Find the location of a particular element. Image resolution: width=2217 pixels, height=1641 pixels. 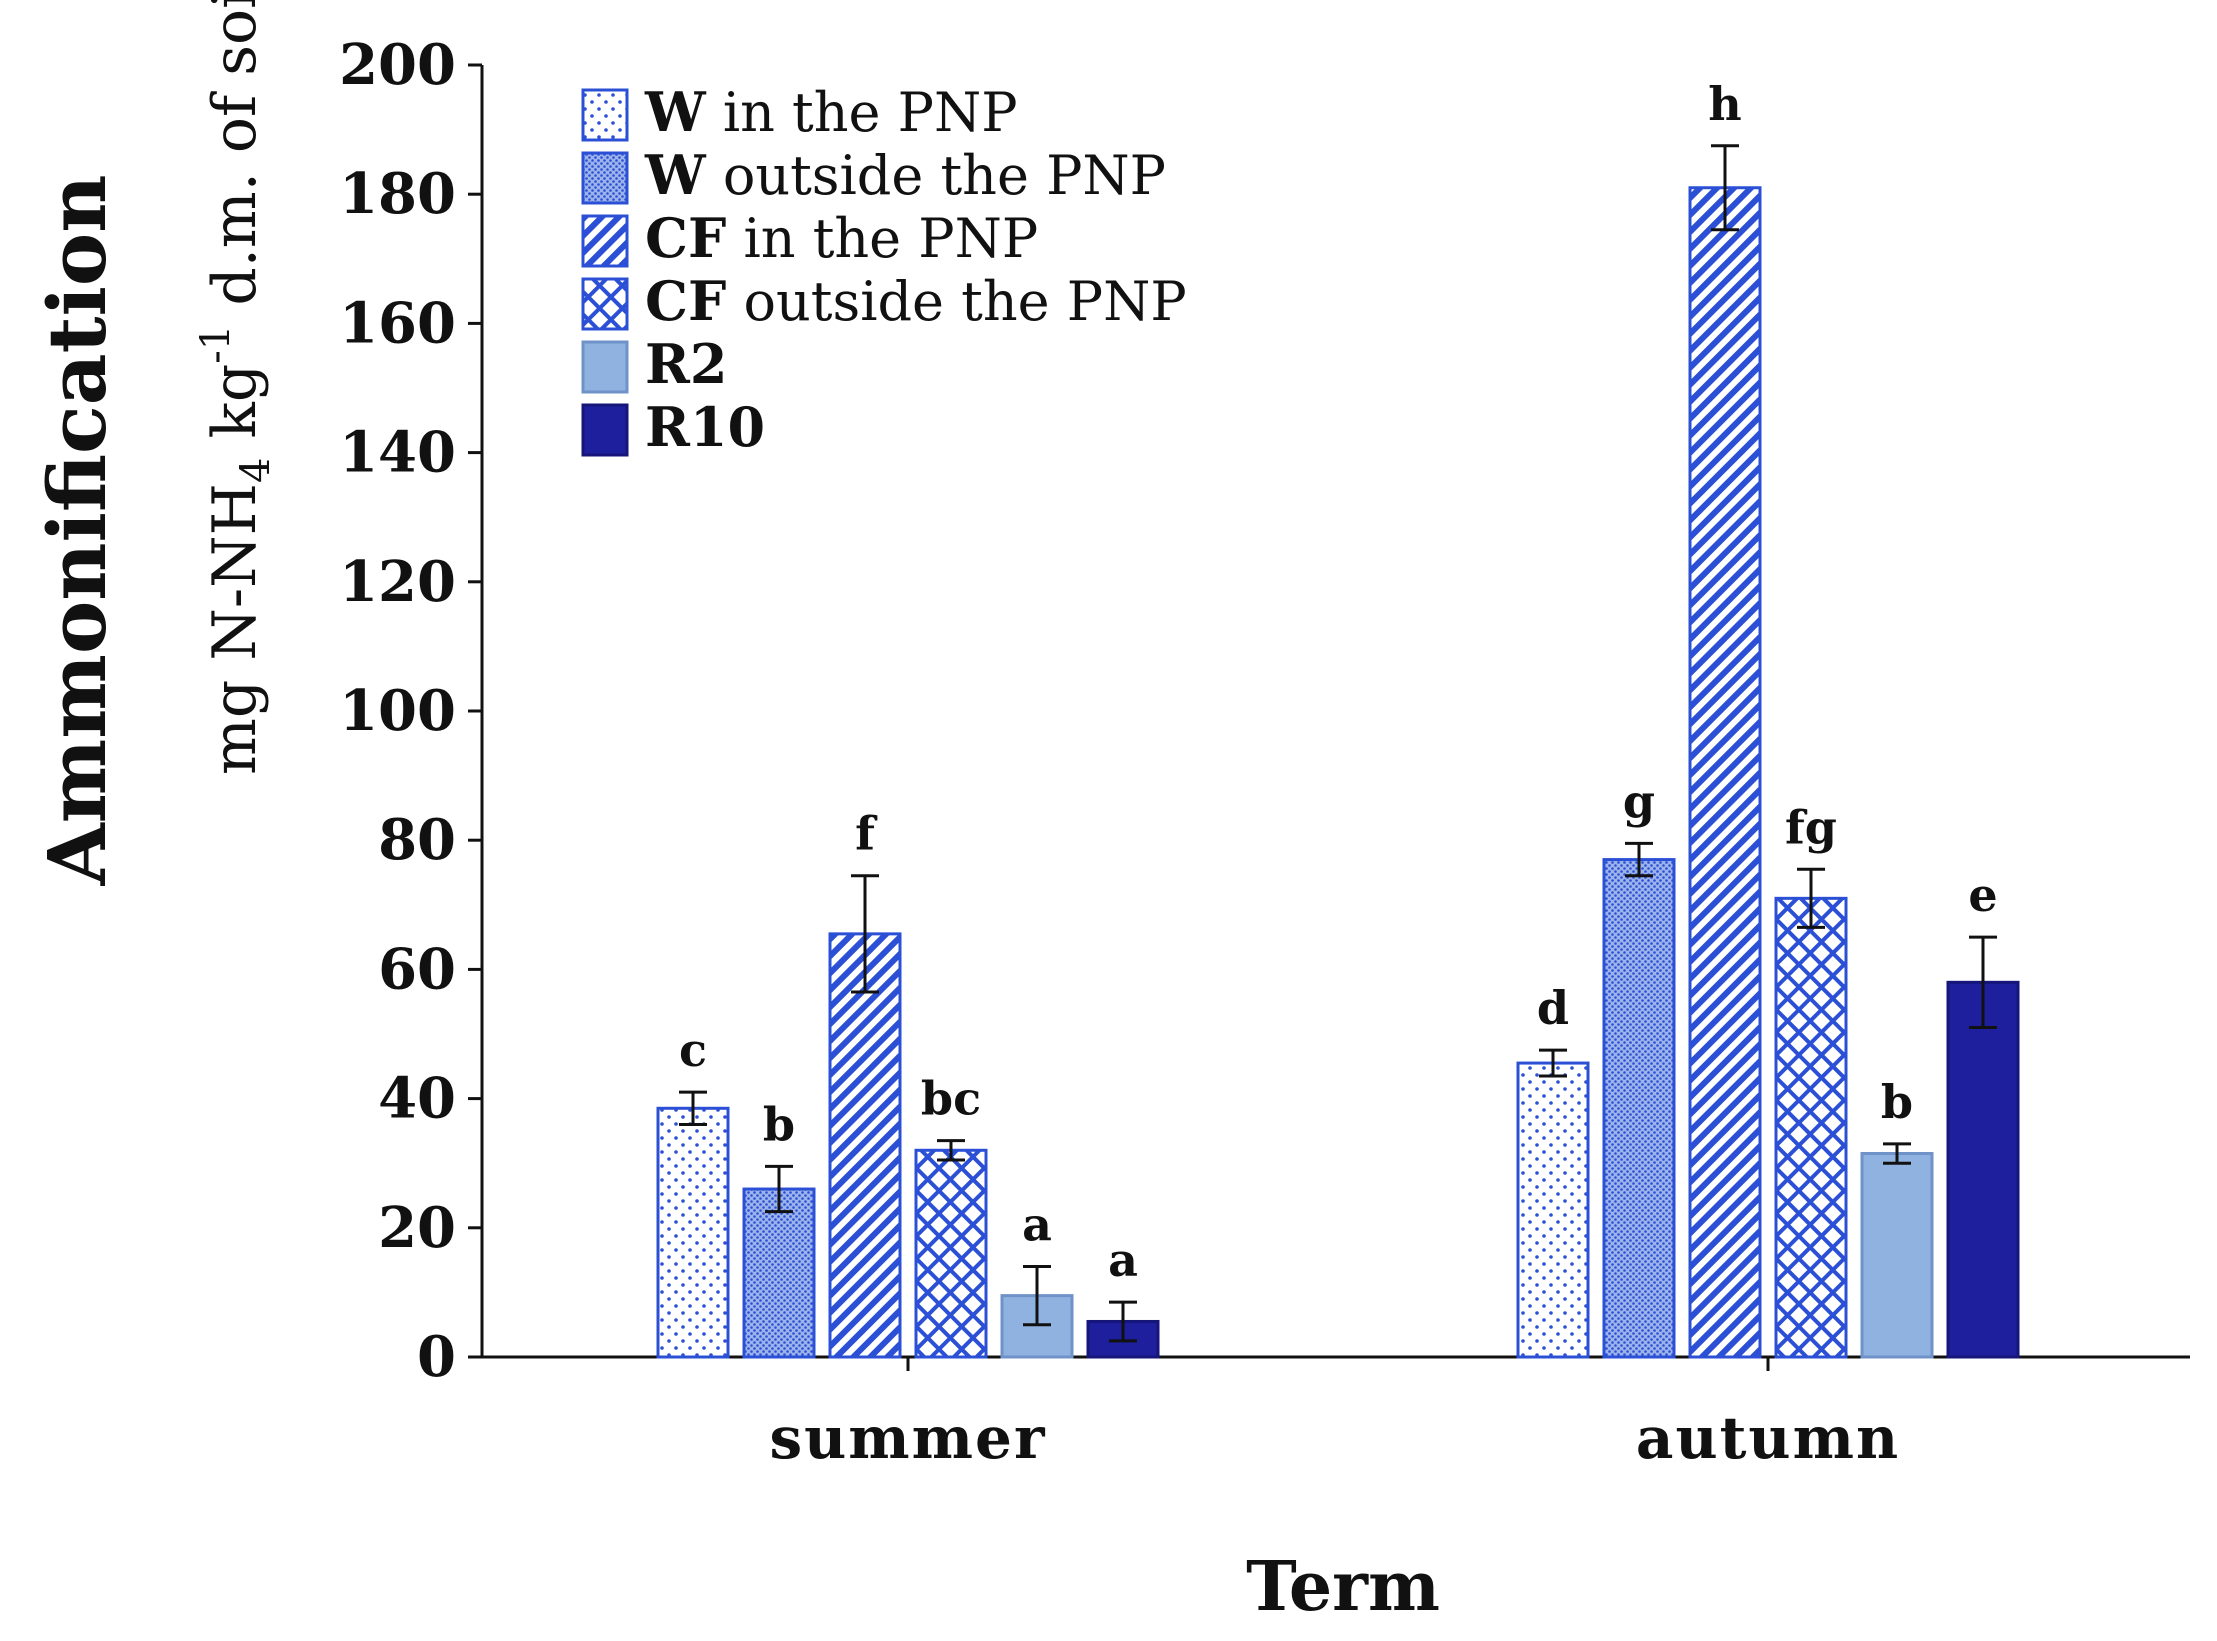

significance-label: f is located at coordinates (866, 834).